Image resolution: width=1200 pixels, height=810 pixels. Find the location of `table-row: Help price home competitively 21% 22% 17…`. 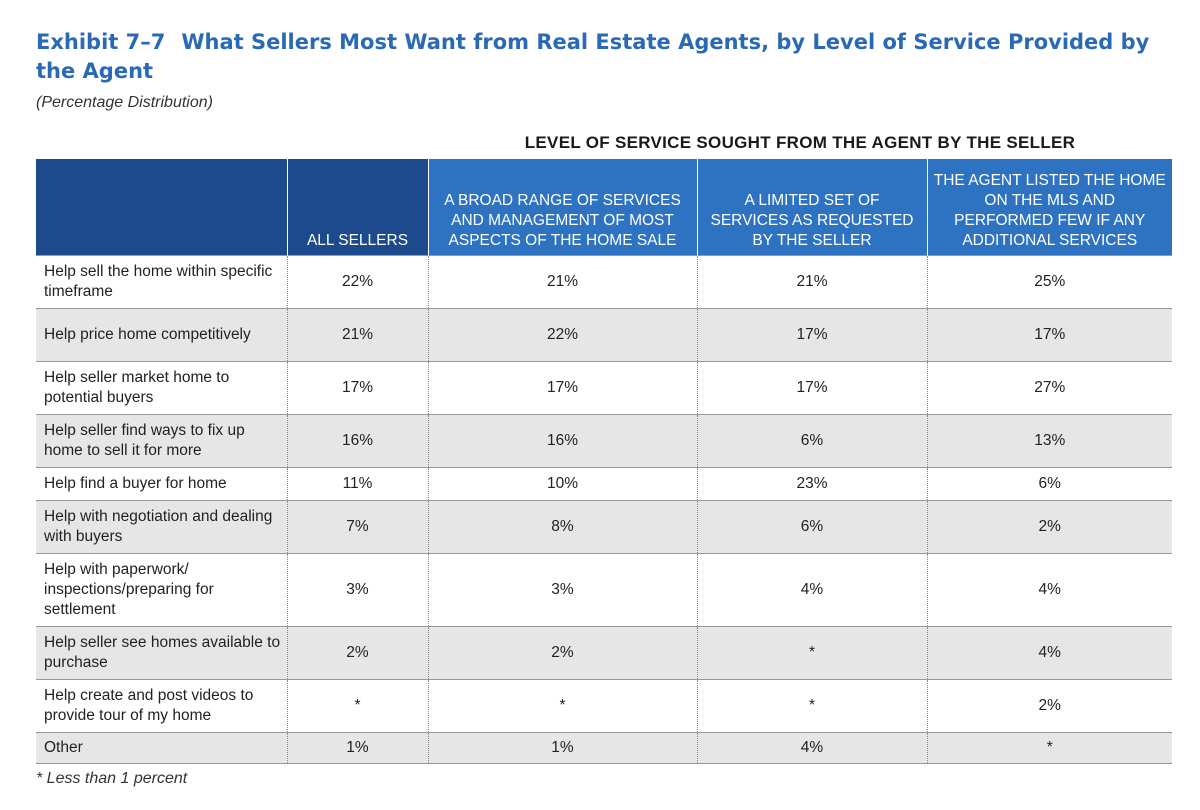

table-row: Help price home competitively 21% 22% 17… is located at coordinates (604, 335).